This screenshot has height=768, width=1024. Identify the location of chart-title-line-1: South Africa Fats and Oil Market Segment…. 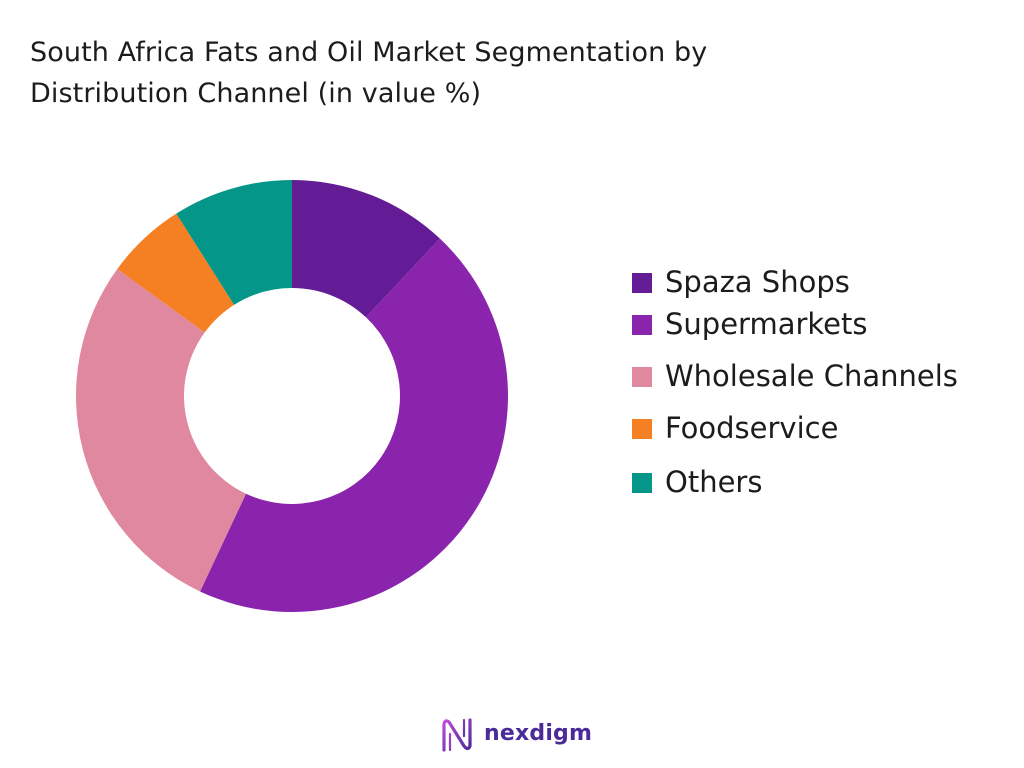
(369, 52).